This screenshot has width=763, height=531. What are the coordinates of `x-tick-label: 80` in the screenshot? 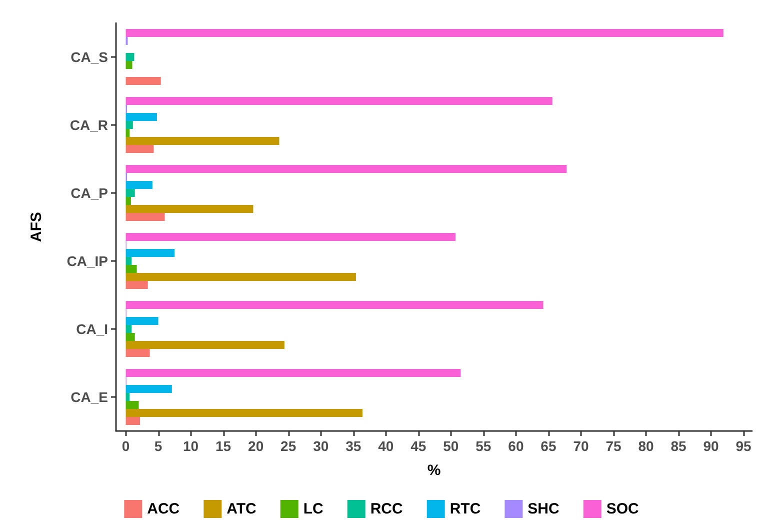 It's located at (646, 446).